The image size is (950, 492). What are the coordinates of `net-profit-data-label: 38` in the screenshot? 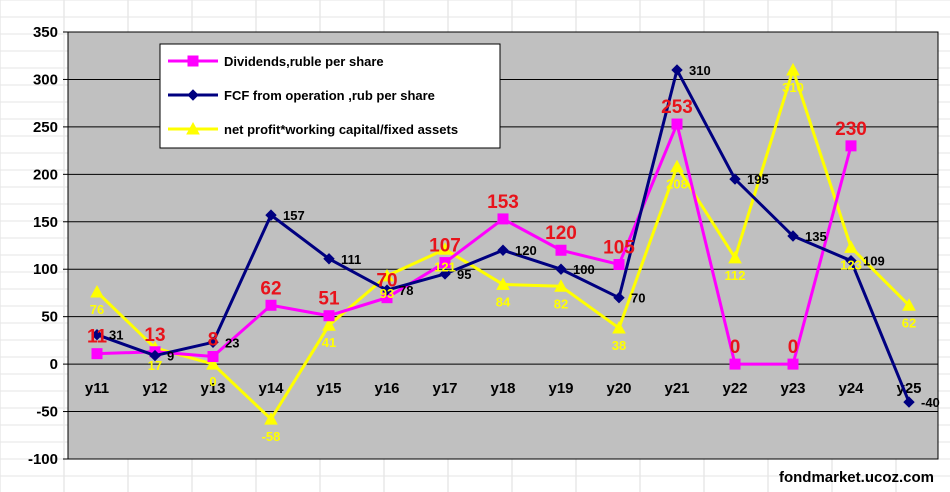 It's located at (619, 345).